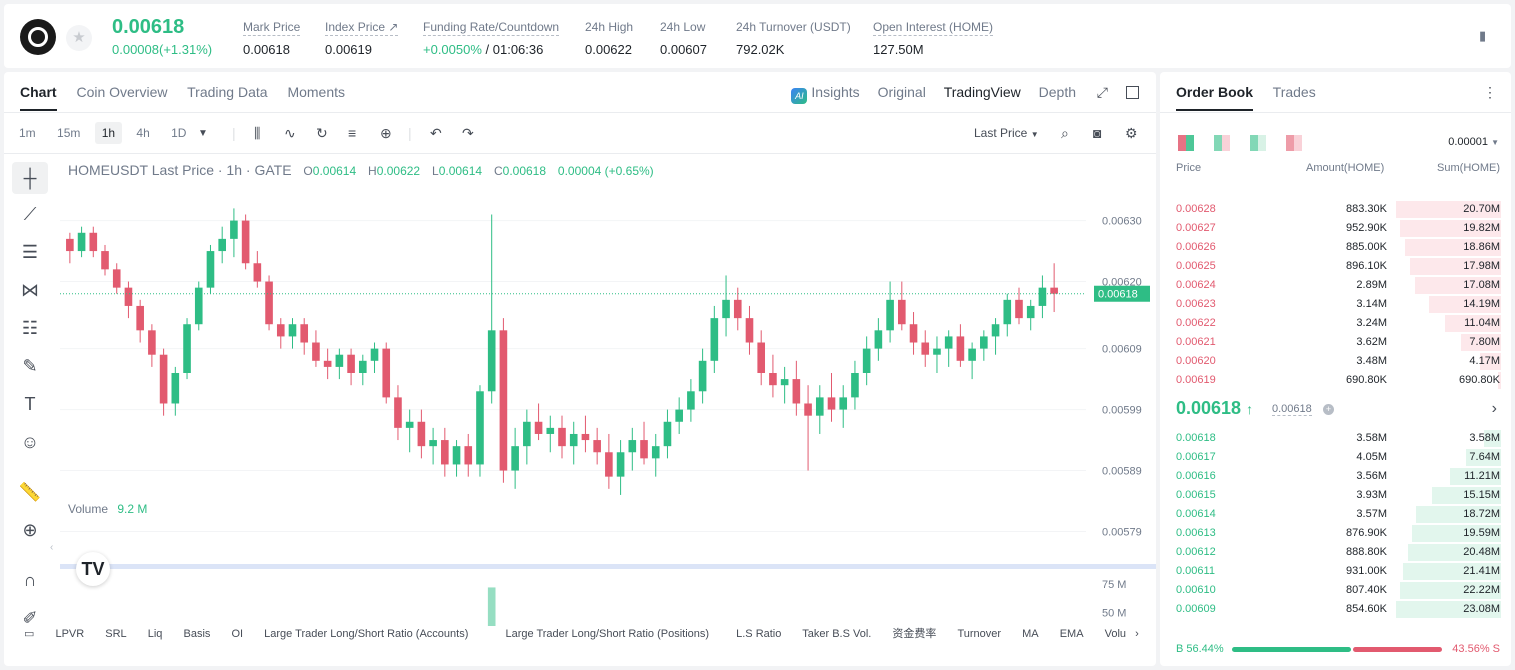 Image resolution: width=1515 pixels, height=670 pixels. Describe the element at coordinates (837, 634) in the screenshot. I see `indicator-tab: Taker B.S Vol.` at that location.